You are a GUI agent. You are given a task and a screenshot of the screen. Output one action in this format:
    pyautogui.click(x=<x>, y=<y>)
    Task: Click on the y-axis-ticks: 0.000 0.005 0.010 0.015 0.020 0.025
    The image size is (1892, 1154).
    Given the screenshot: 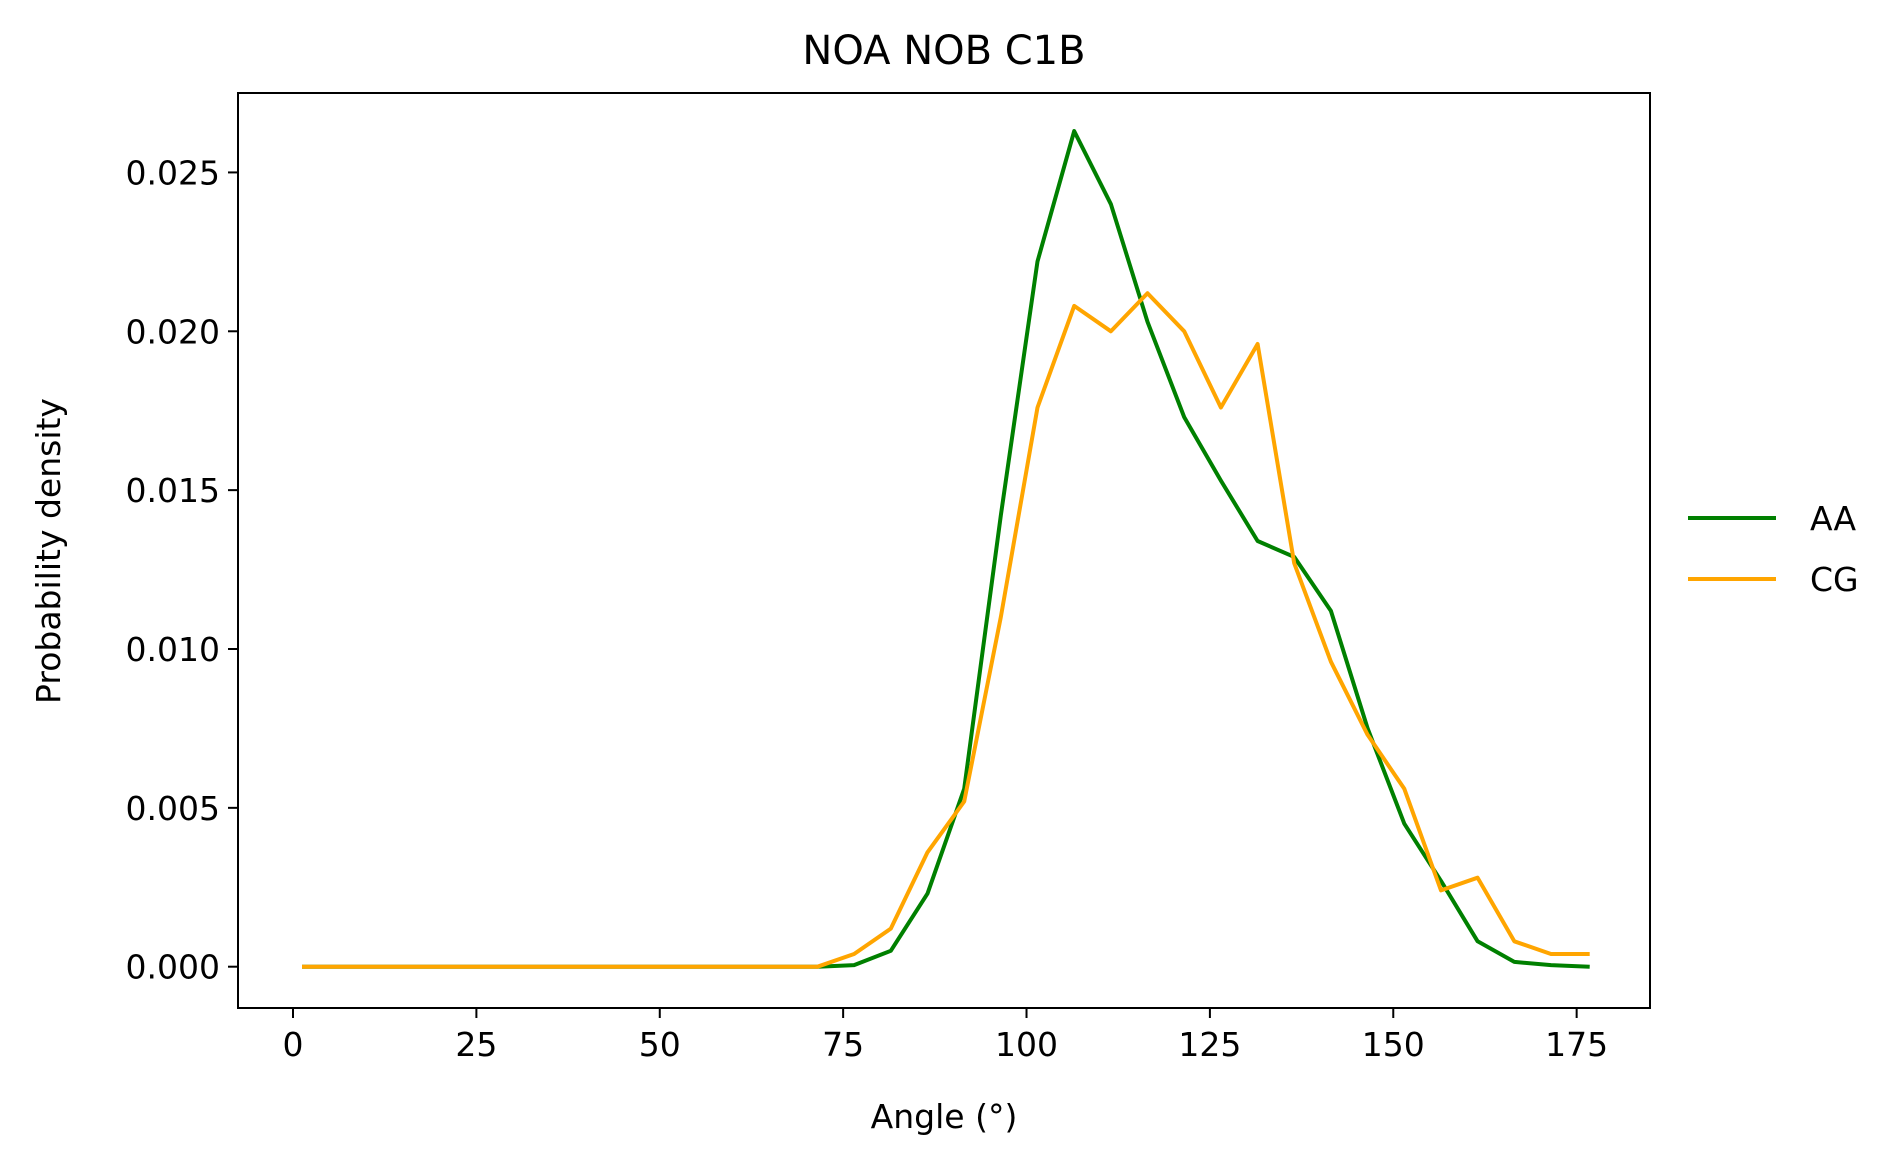 What is the action you would take?
    pyautogui.click(x=182, y=570)
    